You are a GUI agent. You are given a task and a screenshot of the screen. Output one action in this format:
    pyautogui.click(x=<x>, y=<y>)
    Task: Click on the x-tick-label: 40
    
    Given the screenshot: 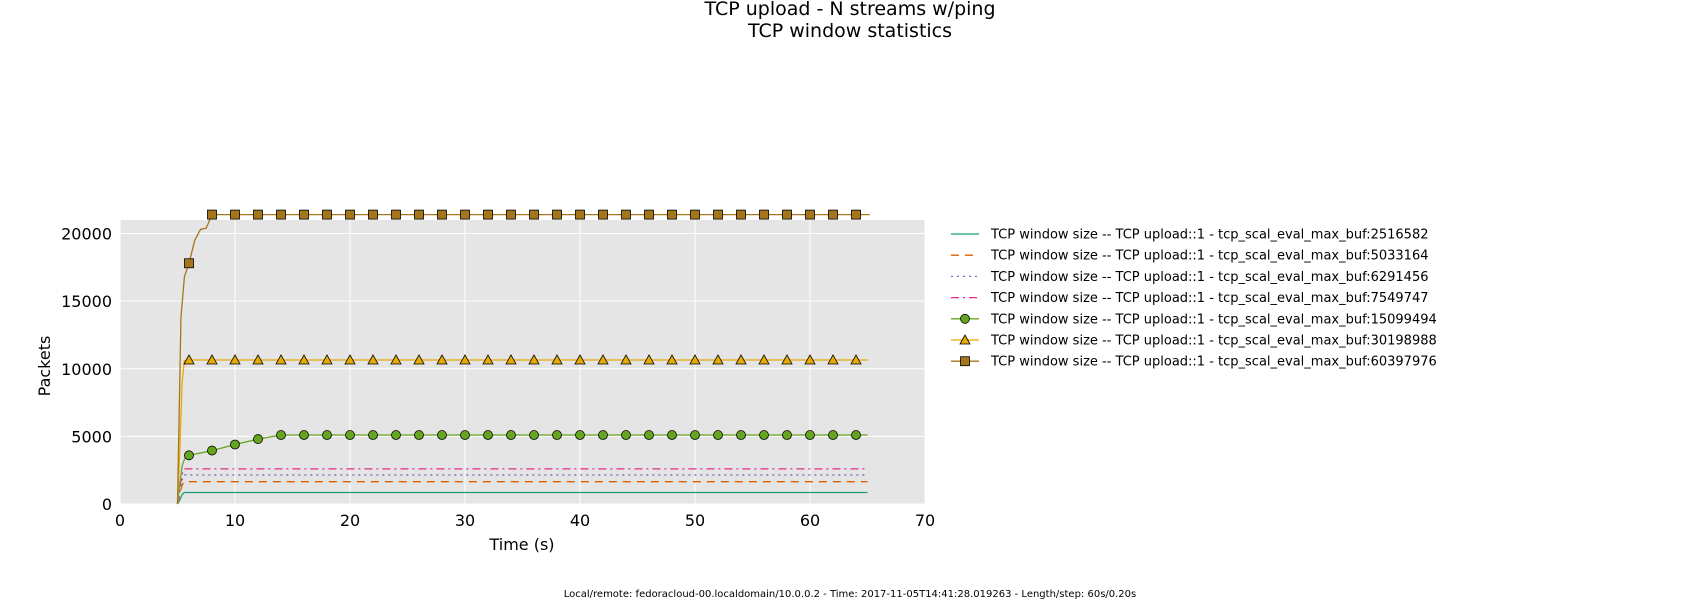 What is the action you would take?
    pyautogui.click(x=580, y=520)
    